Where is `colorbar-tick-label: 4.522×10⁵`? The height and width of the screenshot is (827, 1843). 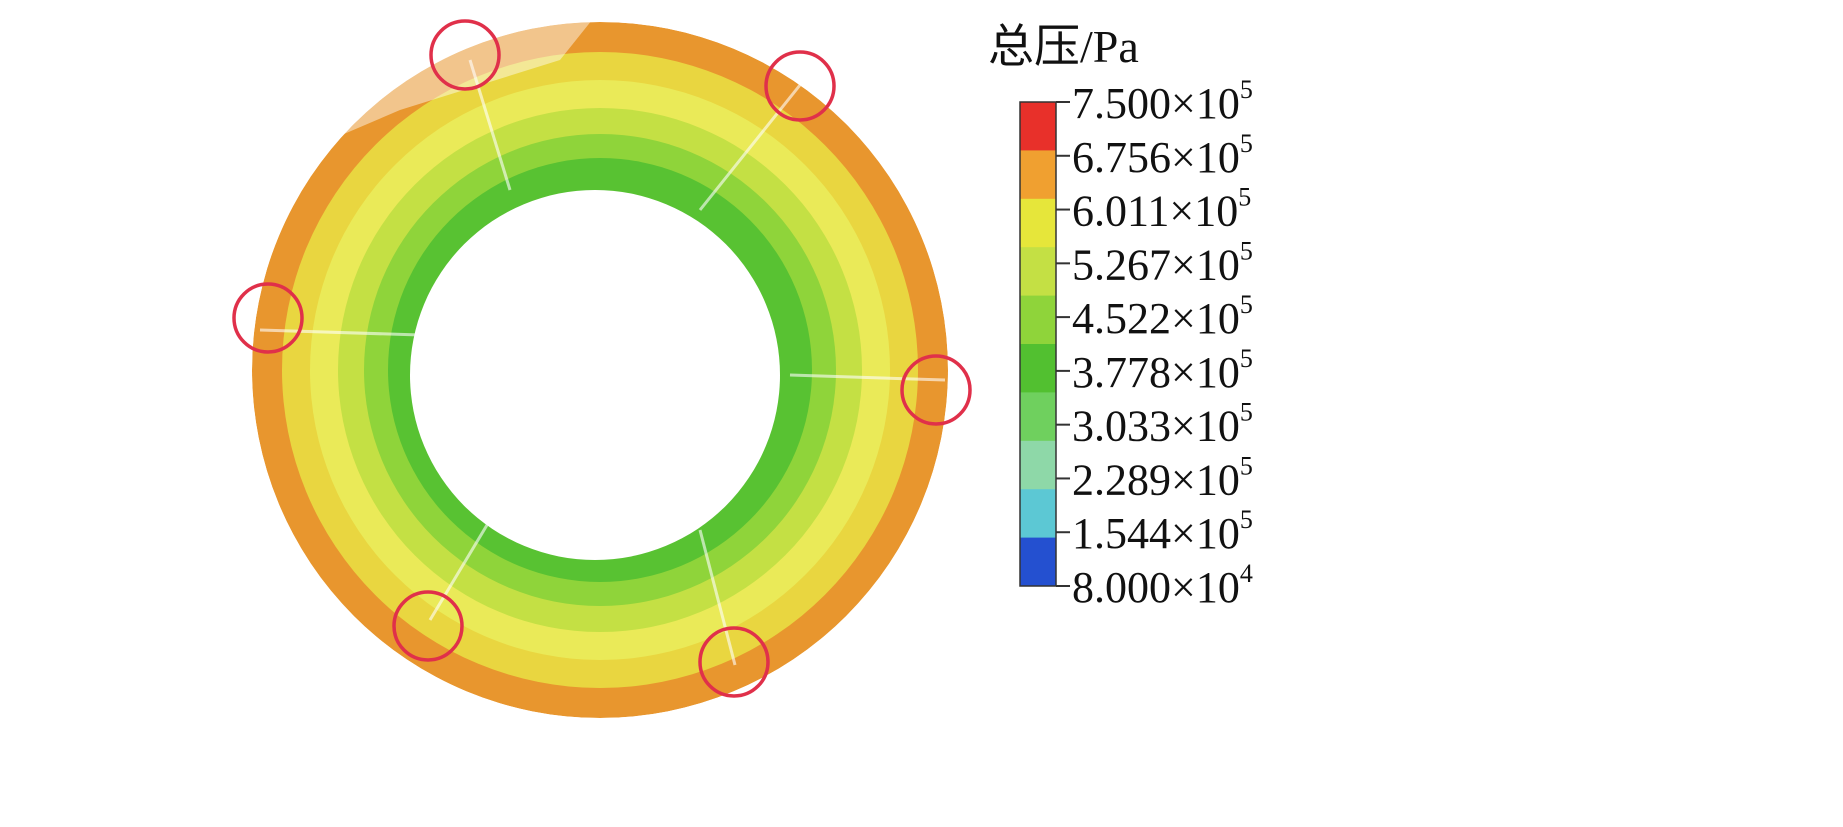 colorbar-tick-label: 4.522×10⁵ is located at coordinates (1162, 316).